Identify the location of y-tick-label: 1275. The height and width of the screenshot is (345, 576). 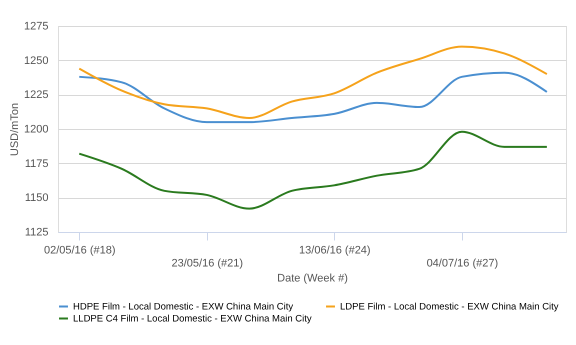
(36, 26).